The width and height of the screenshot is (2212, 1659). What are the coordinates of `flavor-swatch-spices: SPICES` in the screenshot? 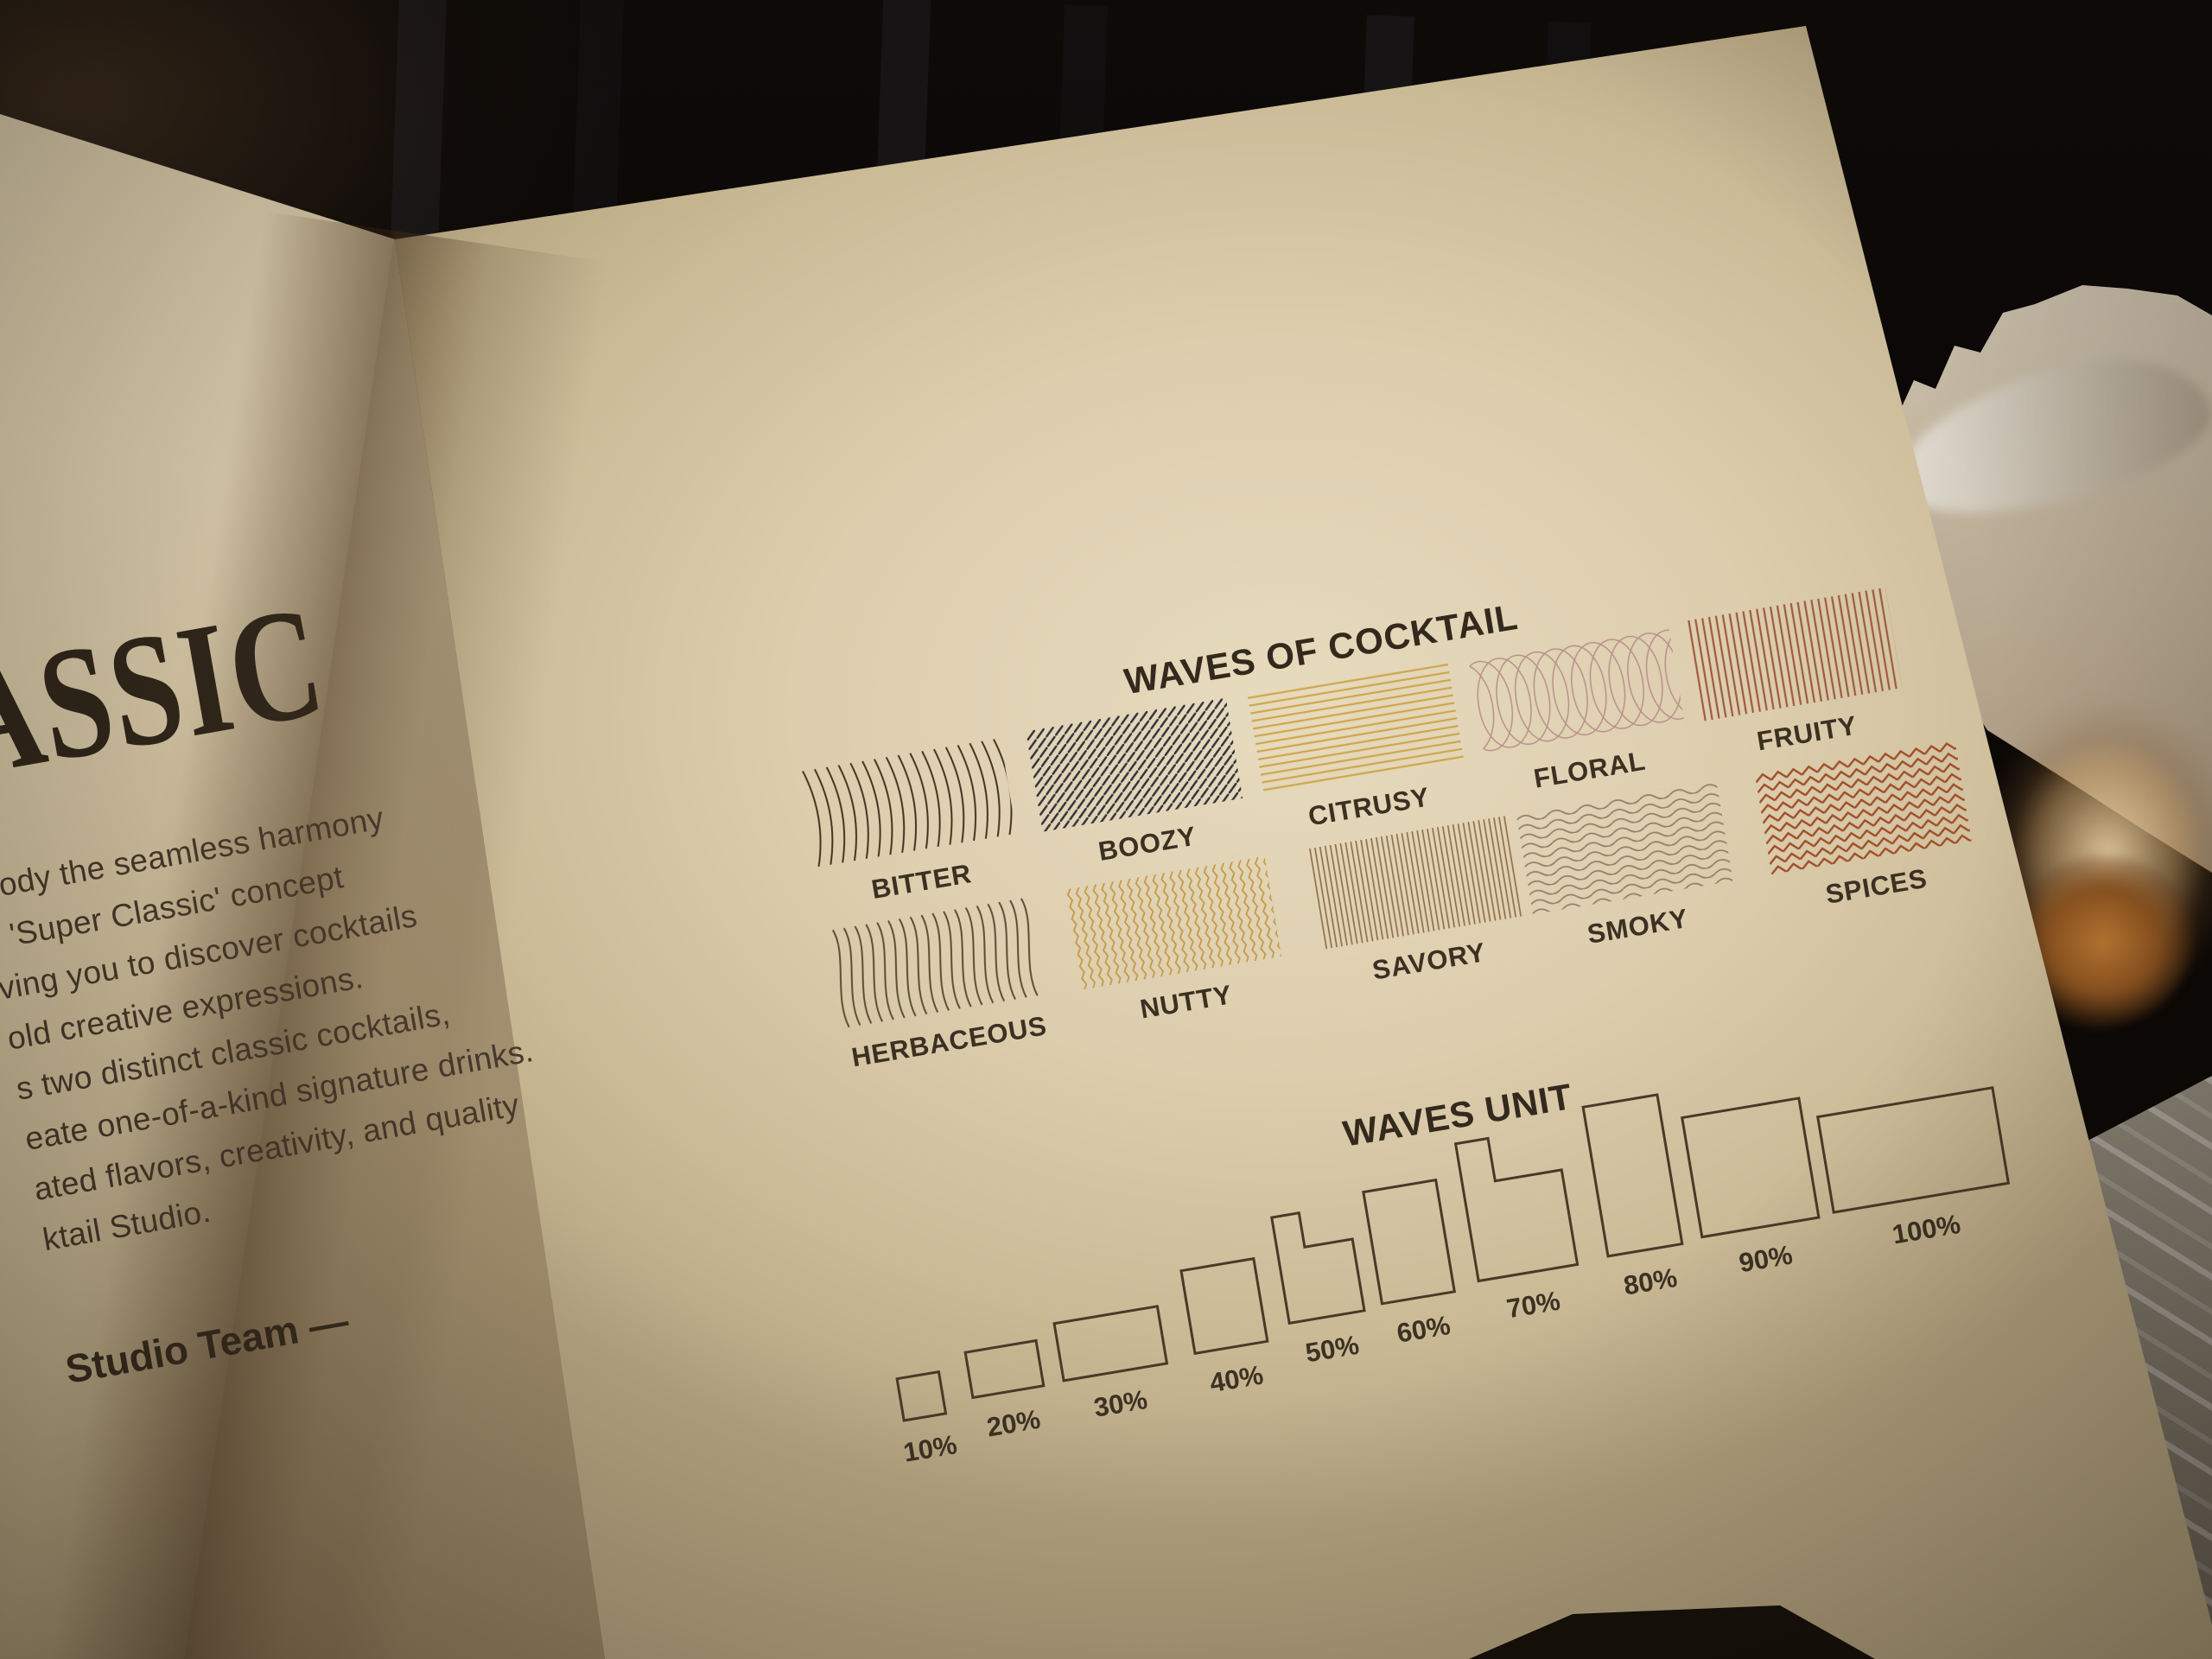 It's located at (1867, 829).